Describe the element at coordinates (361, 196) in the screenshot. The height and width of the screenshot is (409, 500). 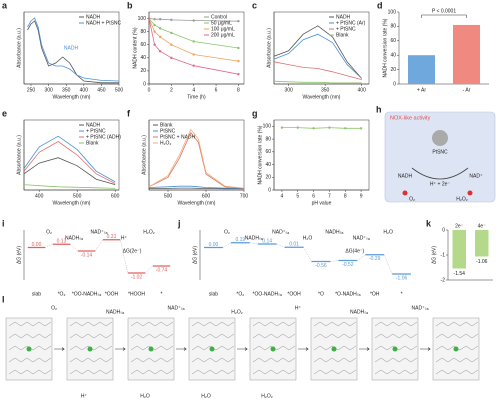
I see `x-tick-label: 9` at that location.